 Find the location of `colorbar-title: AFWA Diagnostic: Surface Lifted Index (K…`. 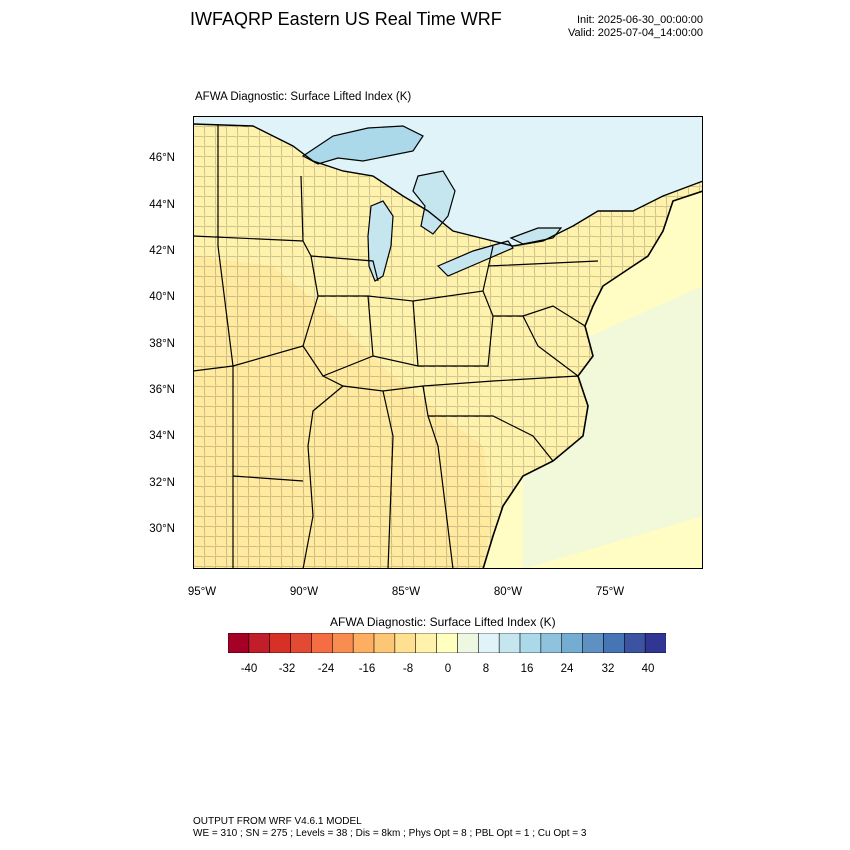

colorbar-title: AFWA Diagnostic: Surface Lifted Index (K… is located at coordinates (443, 622).